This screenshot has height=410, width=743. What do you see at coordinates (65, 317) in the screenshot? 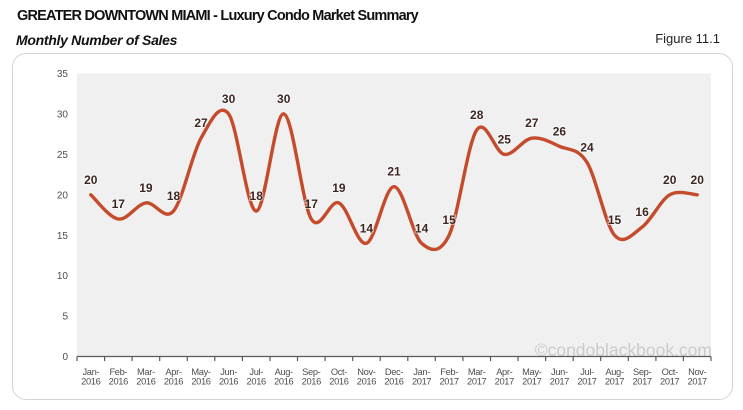
I see `svg-text: 5` at bounding box center [65, 317].